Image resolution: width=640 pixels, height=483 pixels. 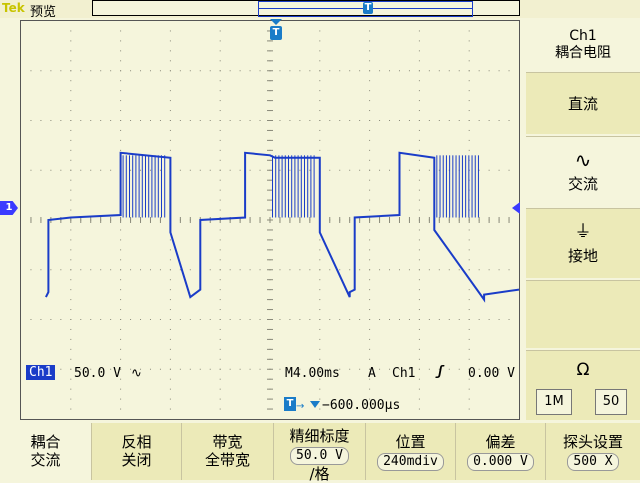 I want to click on bottom-probe-setup-label: 探头设置, so click(x=592, y=442).